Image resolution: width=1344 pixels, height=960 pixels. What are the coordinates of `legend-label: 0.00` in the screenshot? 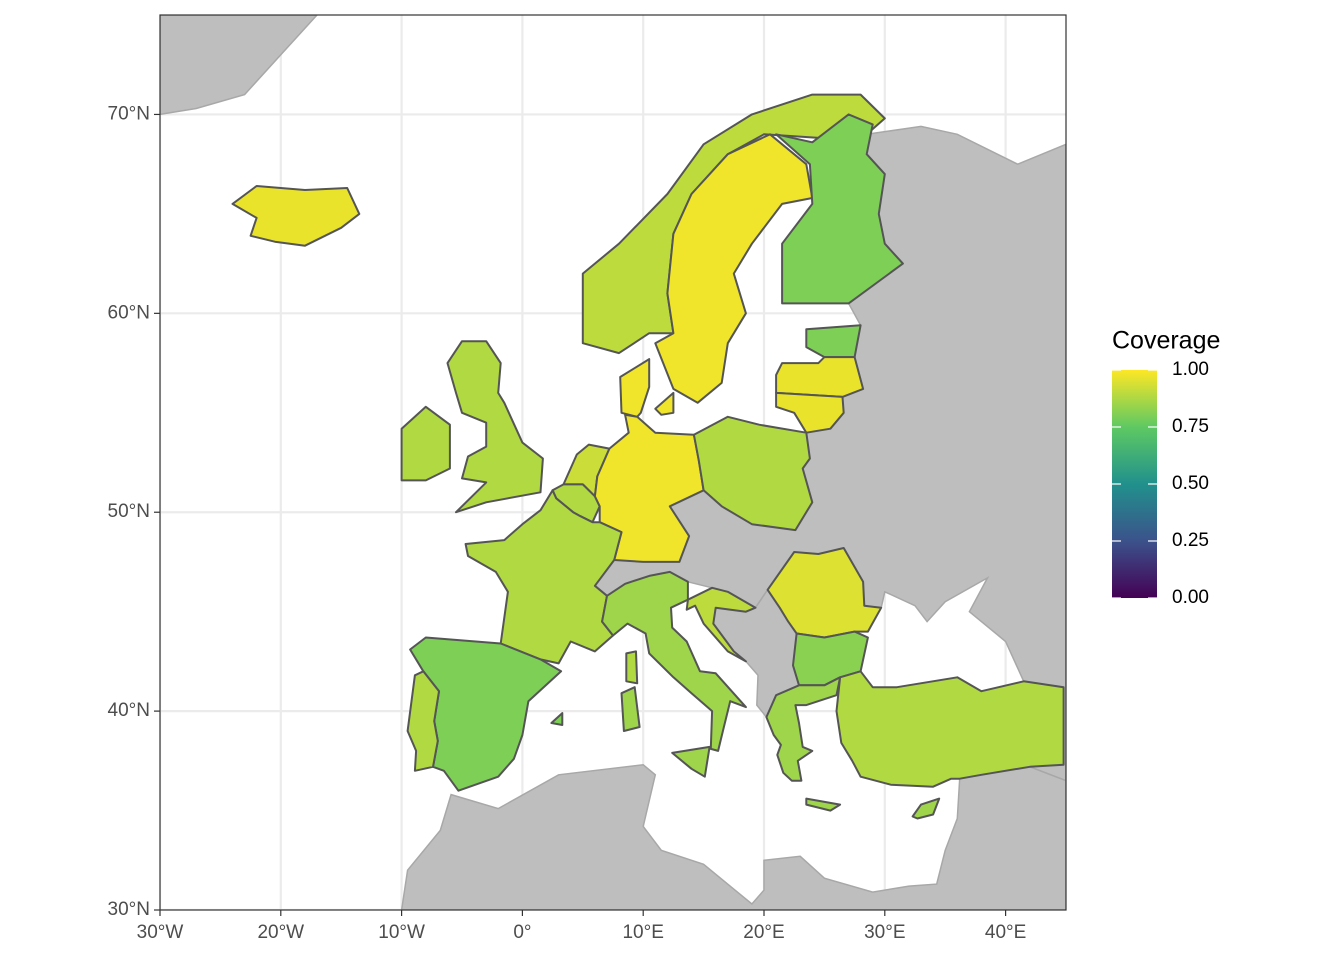 It's located at (1190, 597).